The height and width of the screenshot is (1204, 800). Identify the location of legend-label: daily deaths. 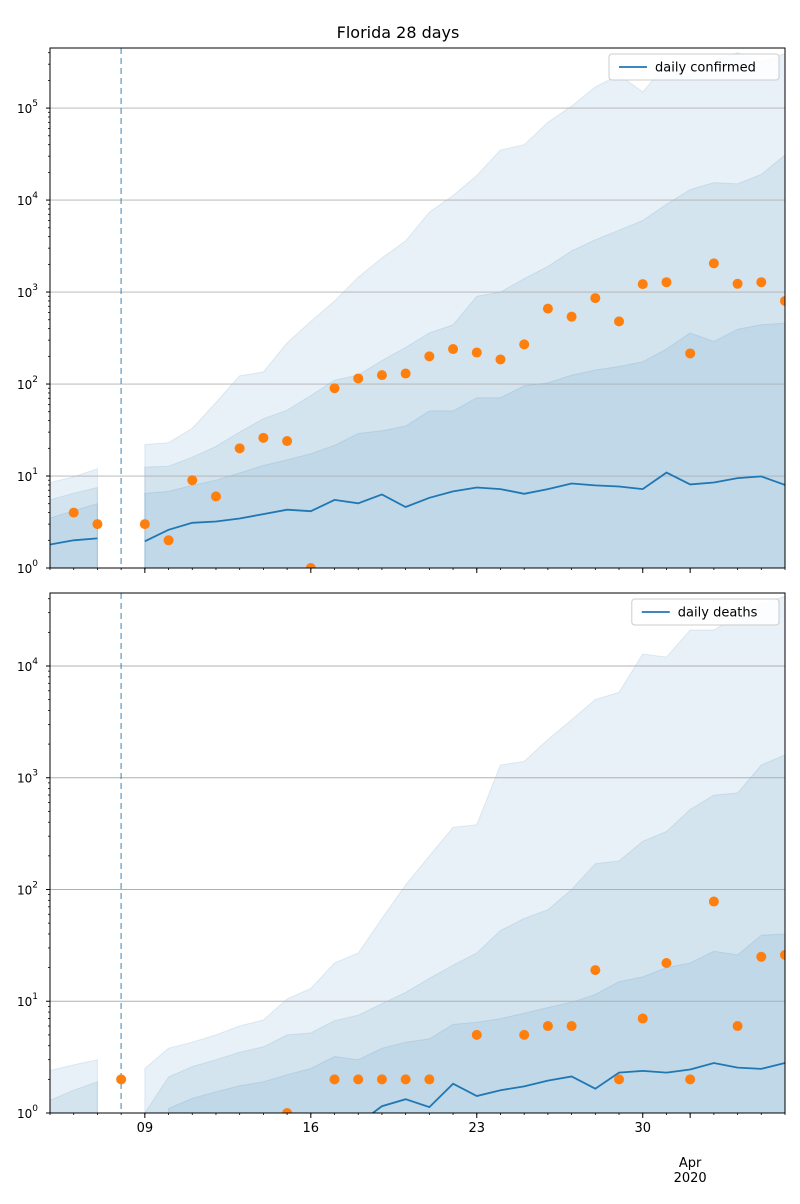
(718, 613).